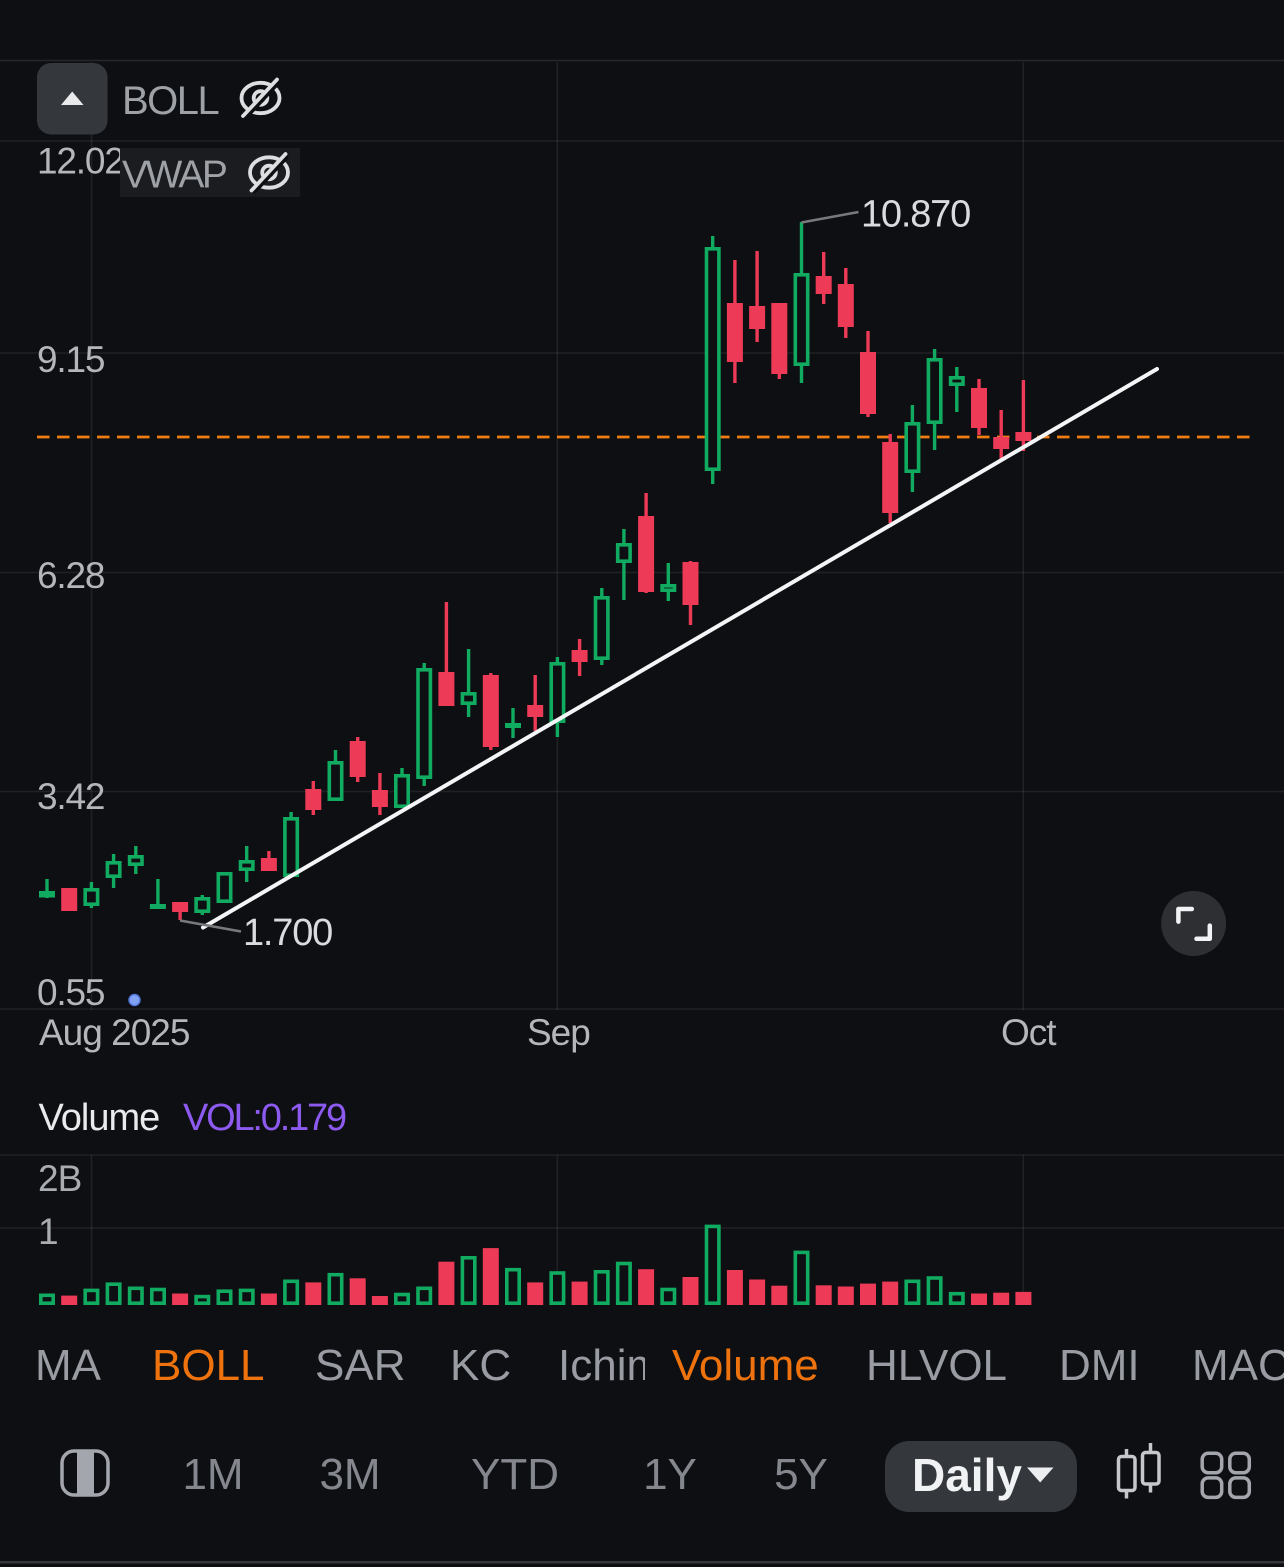  Describe the element at coordinates (360, 1365) in the screenshot. I see `svg-text: SAR` at that location.